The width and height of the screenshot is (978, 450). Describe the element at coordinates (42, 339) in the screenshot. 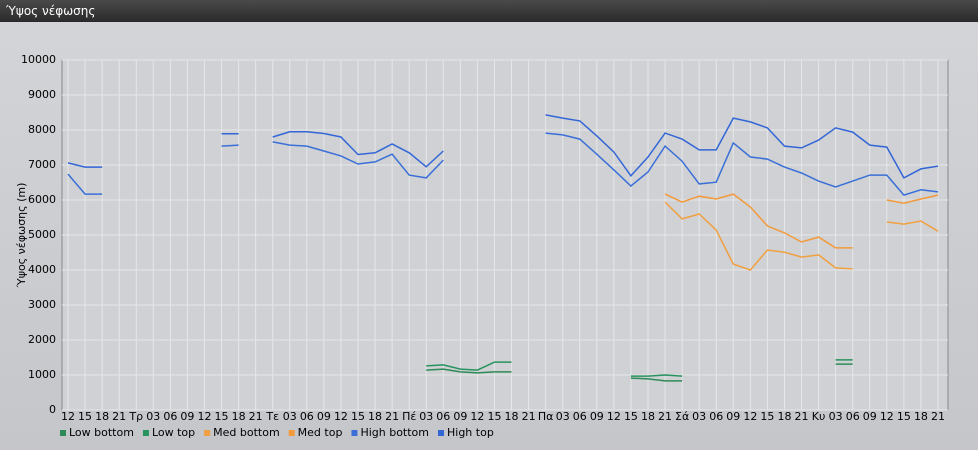

I see `y-tick-label: 2000` at that location.